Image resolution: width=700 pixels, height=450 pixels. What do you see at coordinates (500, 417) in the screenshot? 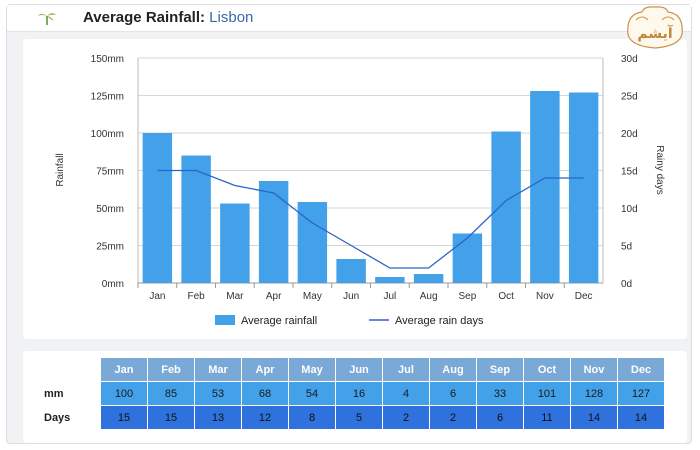
I see `days-cell: 6` at bounding box center [500, 417].